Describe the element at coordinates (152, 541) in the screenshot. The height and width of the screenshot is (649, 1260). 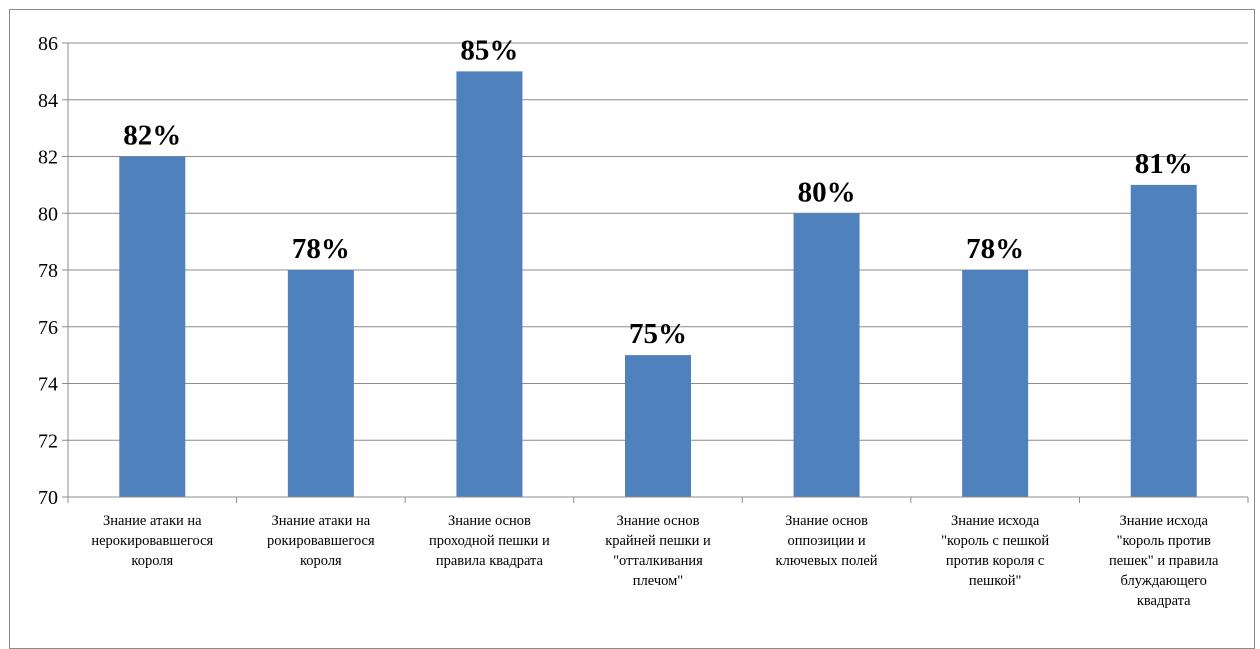
I see `x-tick-label: Знание атаки на нерокировавшегося короля` at that location.